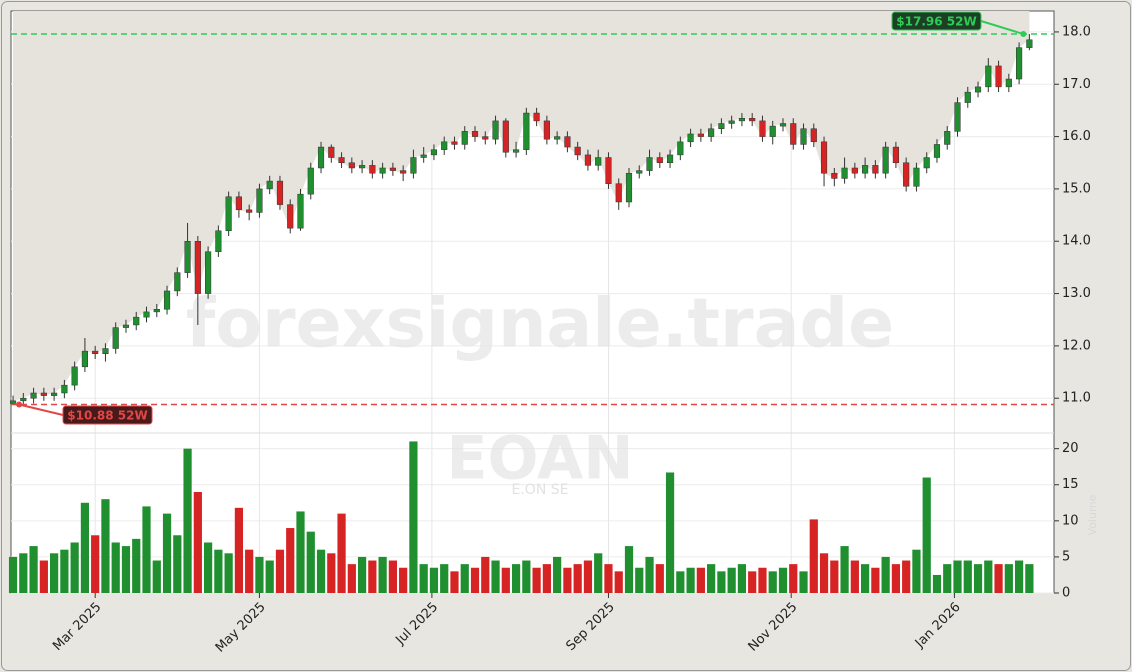 This screenshot has height=672, width=1132. Describe the element at coordinates (1076, 398) in the screenshot. I see `y-tick-label: 11.0` at that location.